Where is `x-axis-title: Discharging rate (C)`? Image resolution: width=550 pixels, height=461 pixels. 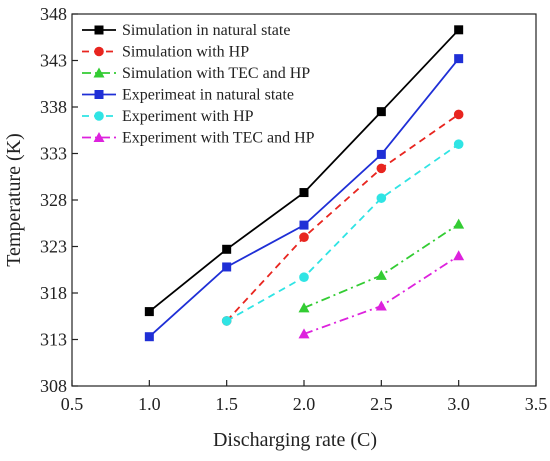 x-axis-title: Discharging rate (C) is located at coordinates (295, 440).